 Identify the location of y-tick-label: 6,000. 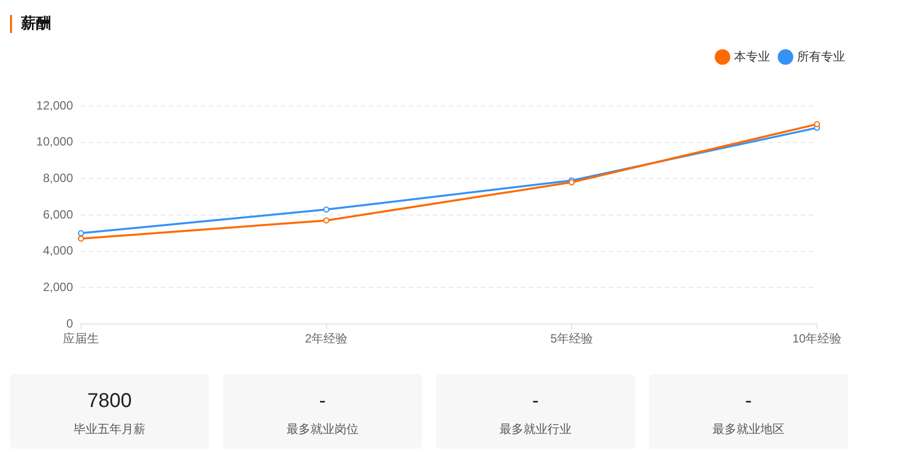
(58, 214).